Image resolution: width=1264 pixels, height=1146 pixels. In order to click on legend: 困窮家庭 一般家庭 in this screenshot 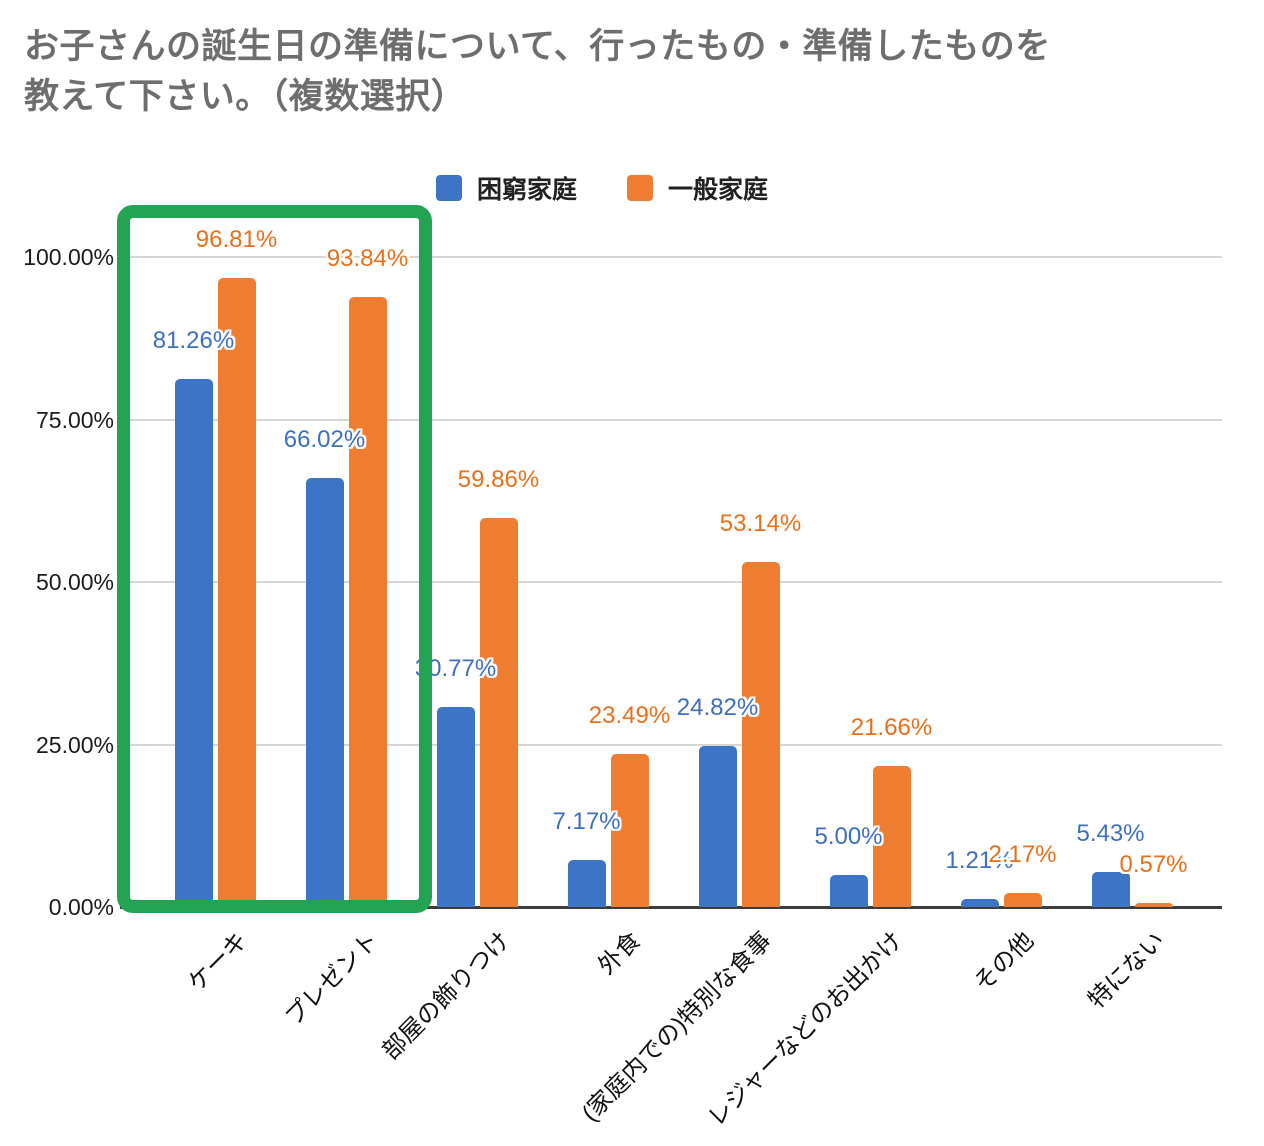, I will do `click(632, 188)`.